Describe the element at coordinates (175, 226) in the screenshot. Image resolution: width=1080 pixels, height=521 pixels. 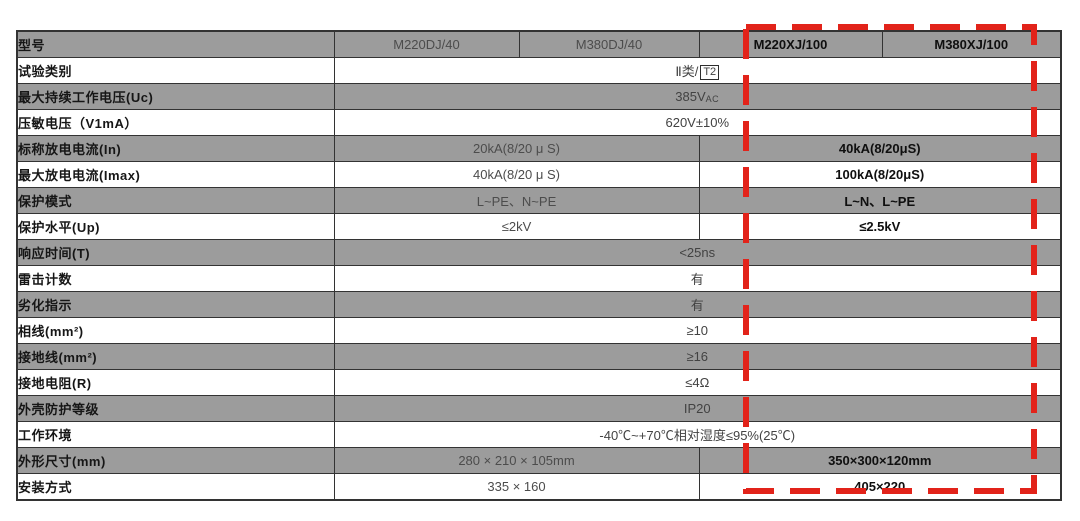
I see `row-label: 保护水平(Up)` at that location.